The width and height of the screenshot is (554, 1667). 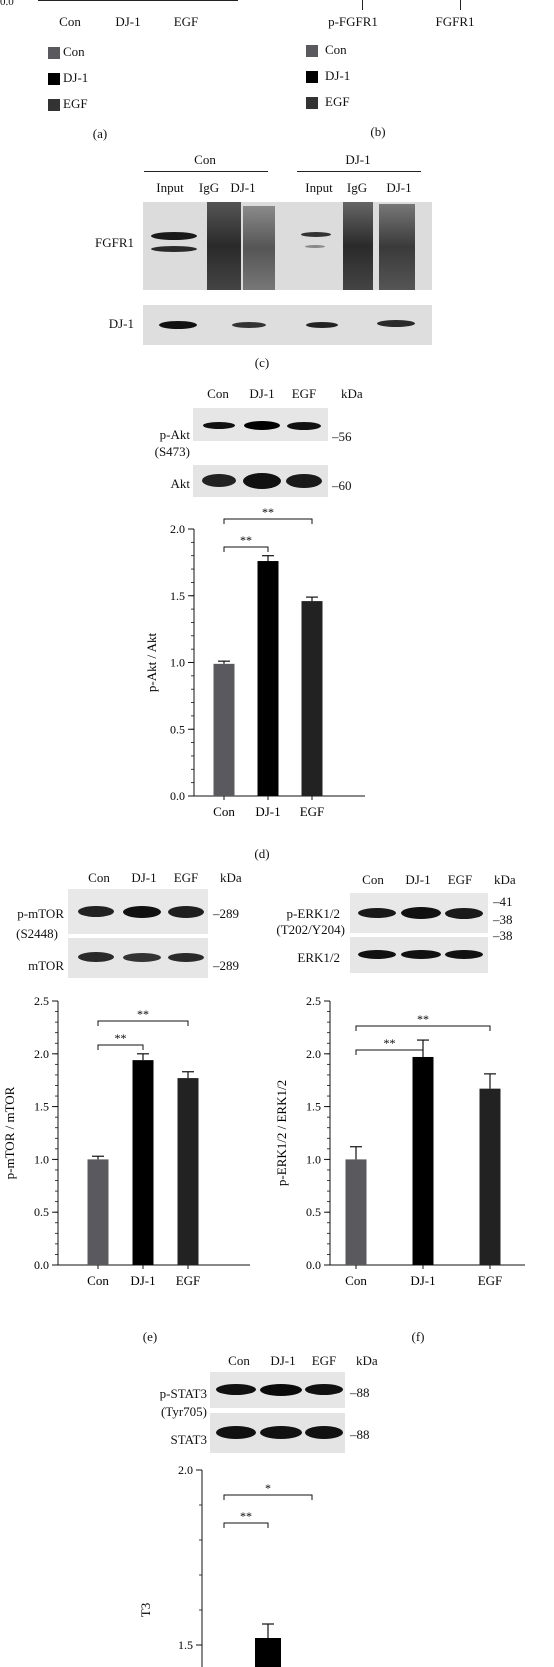 What do you see at coordinates (262, 362) in the screenshot?
I see `panel-c-caption: (c)` at bounding box center [262, 362].